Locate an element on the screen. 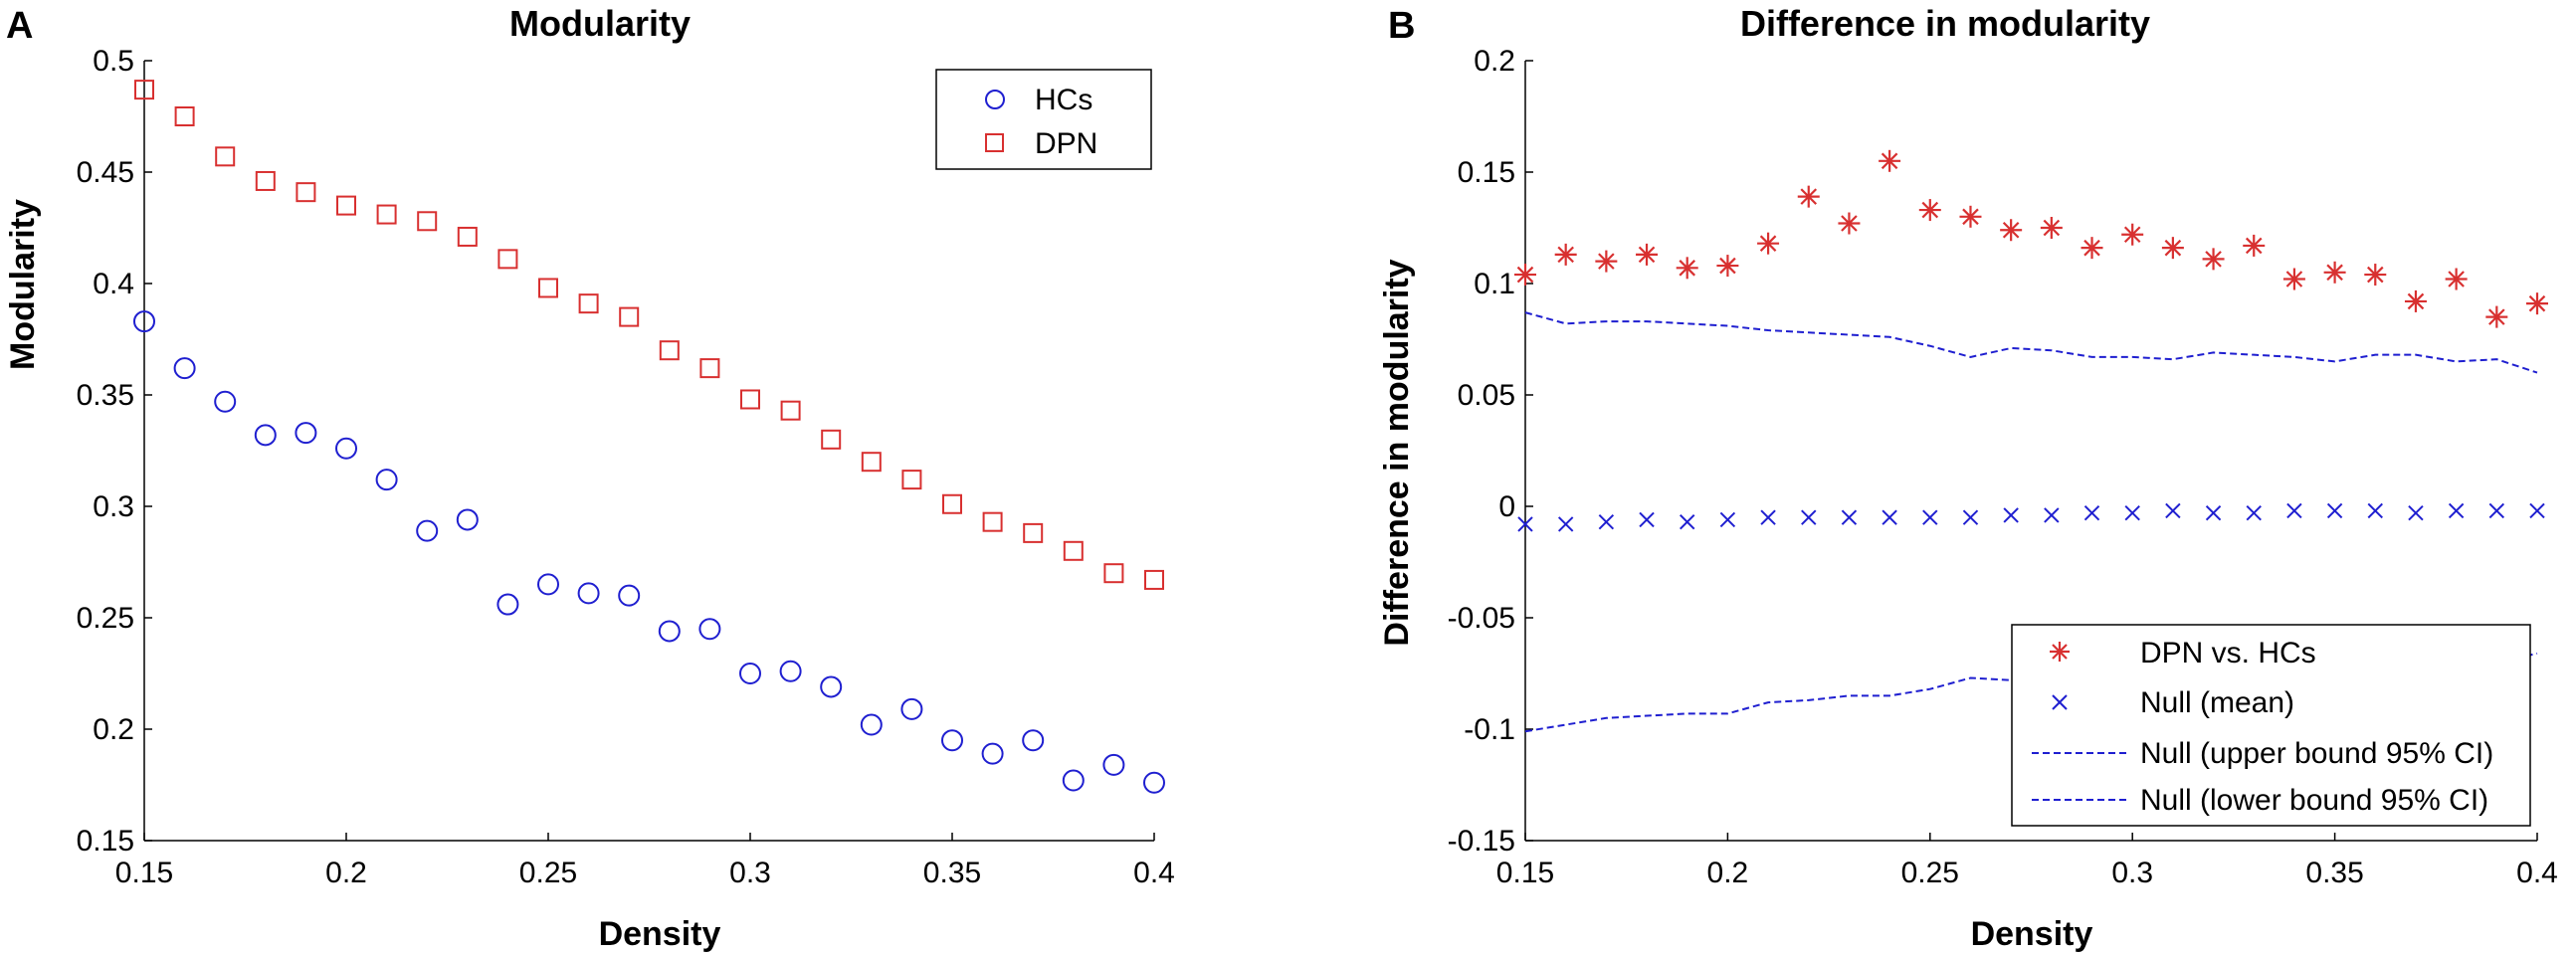  y-tick-label: 0.05 is located at coordinates (1486, 395).